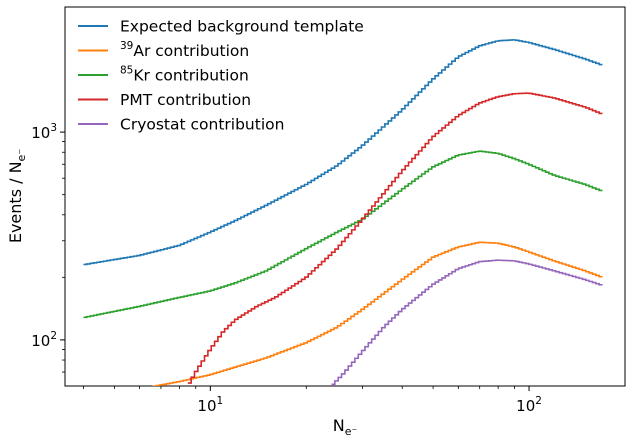 The image size is (629, 443). What do you see at coordinates (44, 340) in the screenshot?
I see `y-tick-label: 10²` at bounding box center [44, 340].